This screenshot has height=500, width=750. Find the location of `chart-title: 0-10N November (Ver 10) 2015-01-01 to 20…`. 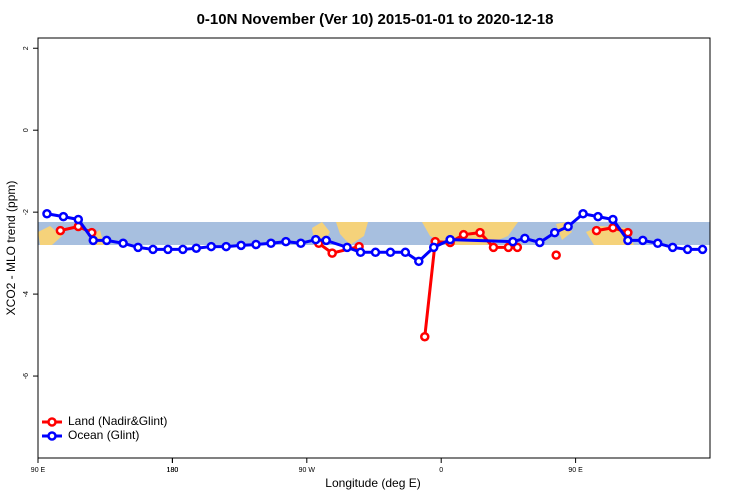

chart-title: 0-10N November (Ver 10) 2015-01-01 to 20… is located at coordinates (375, 19).